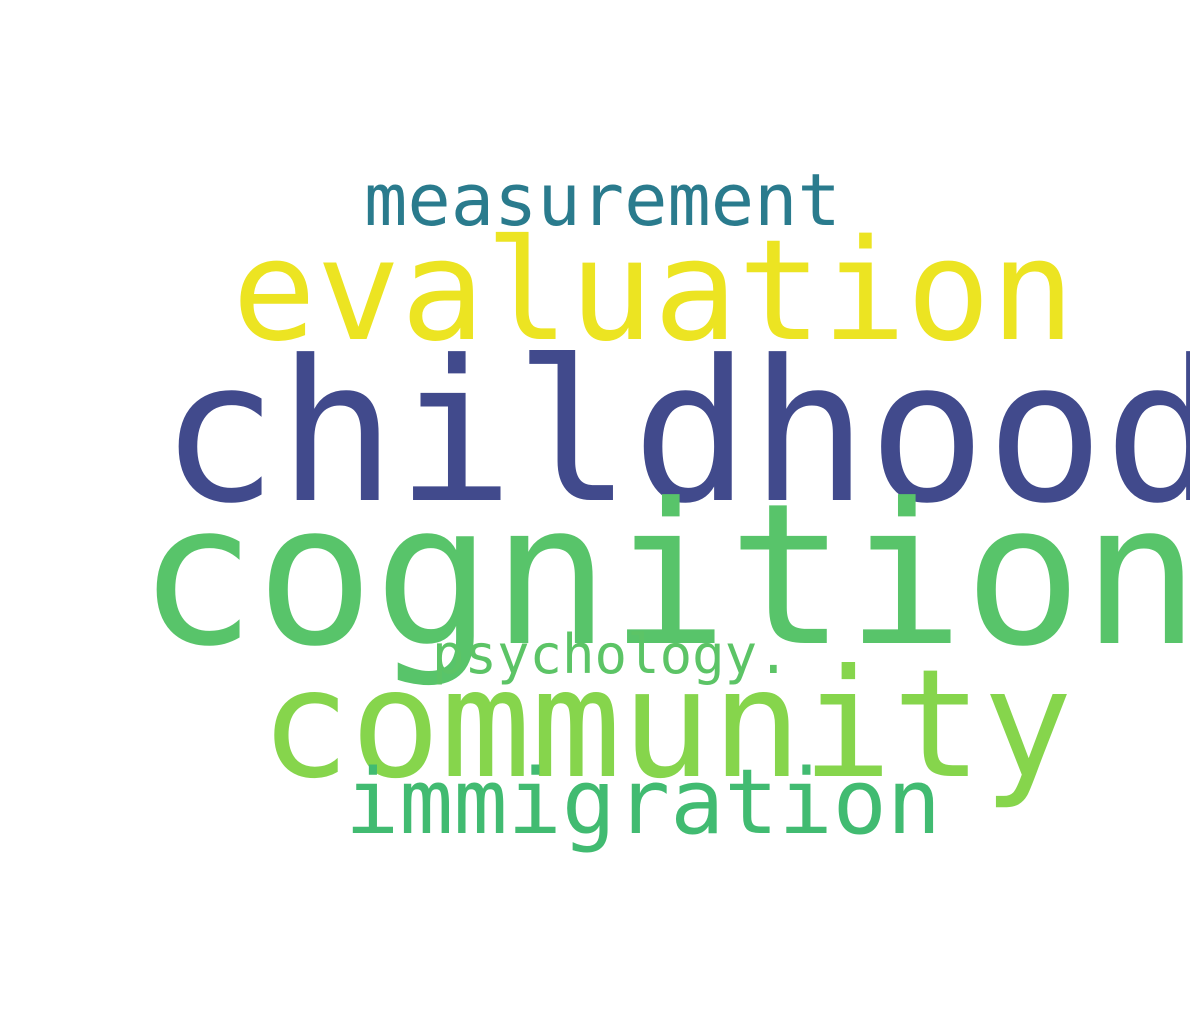  Describe the element at coordinates (602, 200) in the screenshot. I see `word-measurement: measurement` at that location.